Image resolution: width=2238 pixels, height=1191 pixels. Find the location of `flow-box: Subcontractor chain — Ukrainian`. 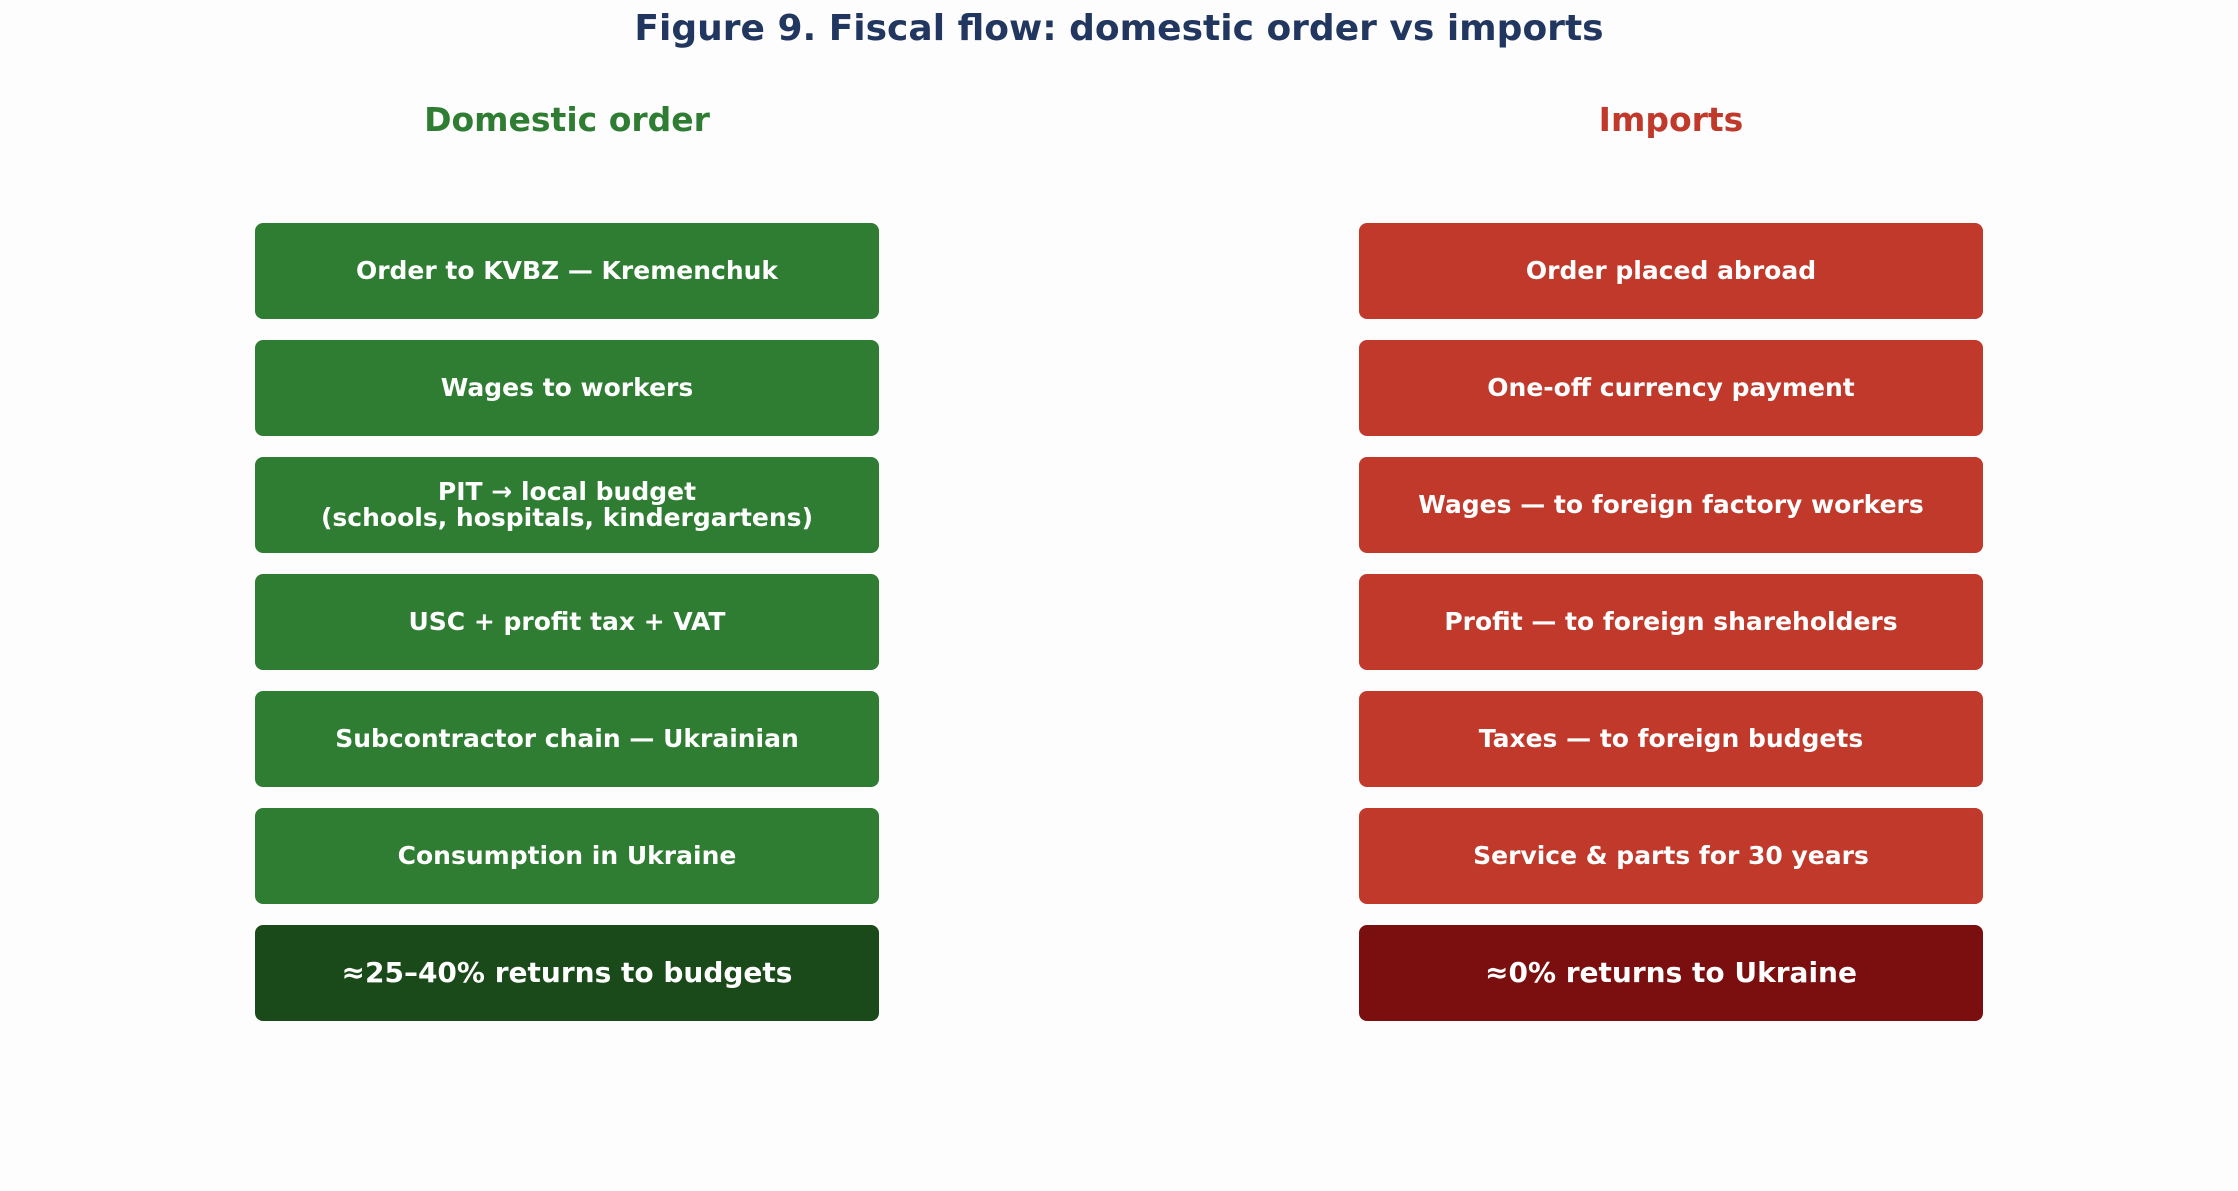

flow-box: Subcontractor chain — Ukrainian is located at coordinates (567, 739).